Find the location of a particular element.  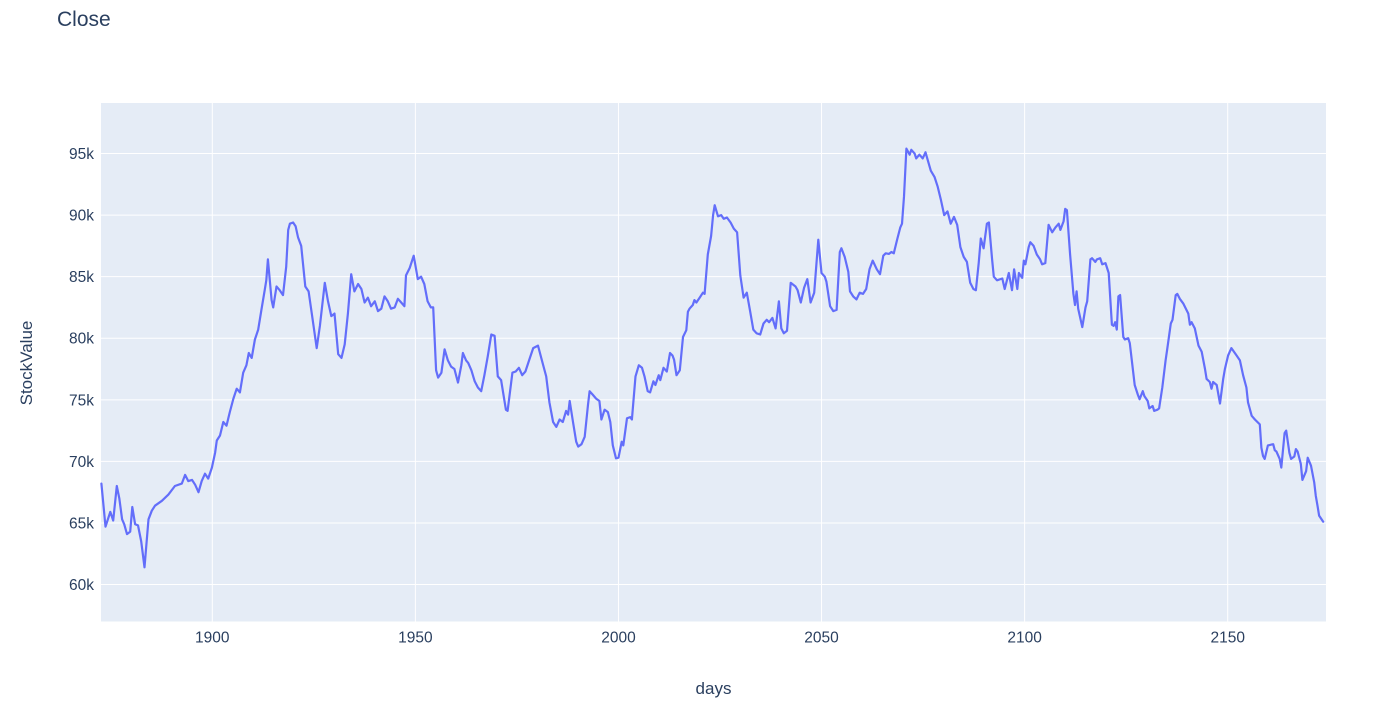

x-tick-label: 2100 is located at coordinates (1024, 638).